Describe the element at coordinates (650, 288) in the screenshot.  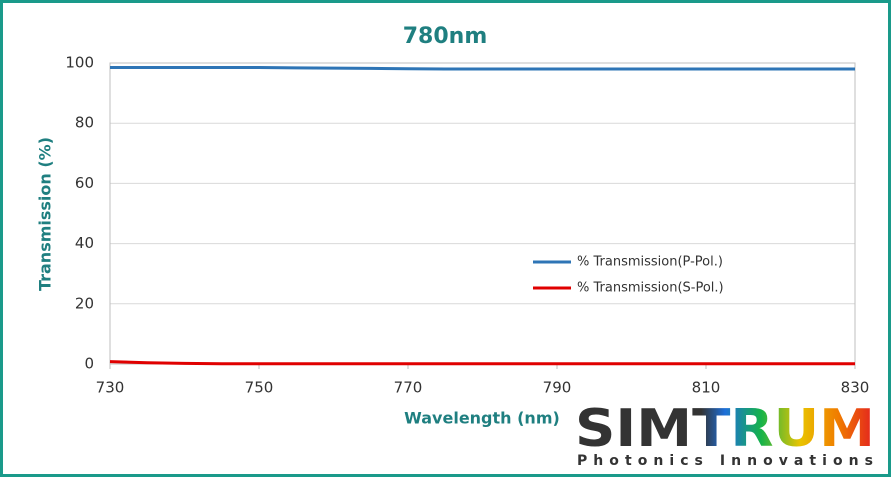
I see `legend-label: % Transmission(S-Pol.)` at that location.